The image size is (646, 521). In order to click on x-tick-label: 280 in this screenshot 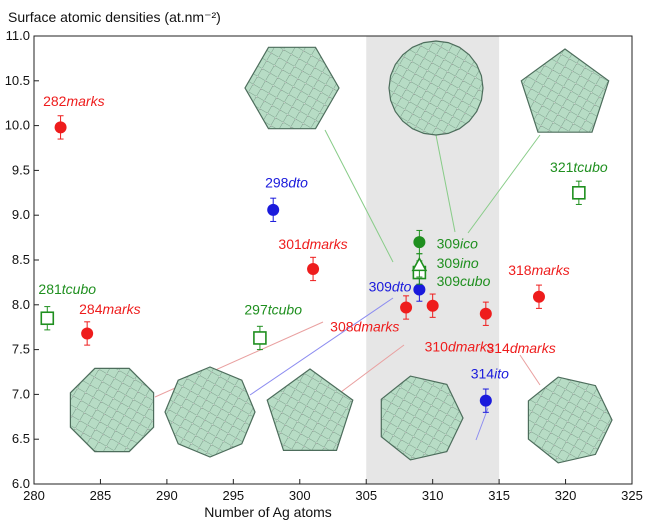, I will do `click(34, 495)`.